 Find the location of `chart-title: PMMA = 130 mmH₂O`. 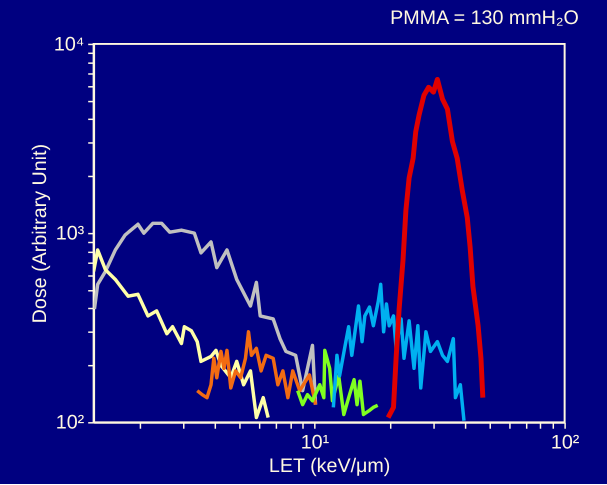

chart-title: PMMA = 130 mmH₂O is located at coordinates (484, 18).